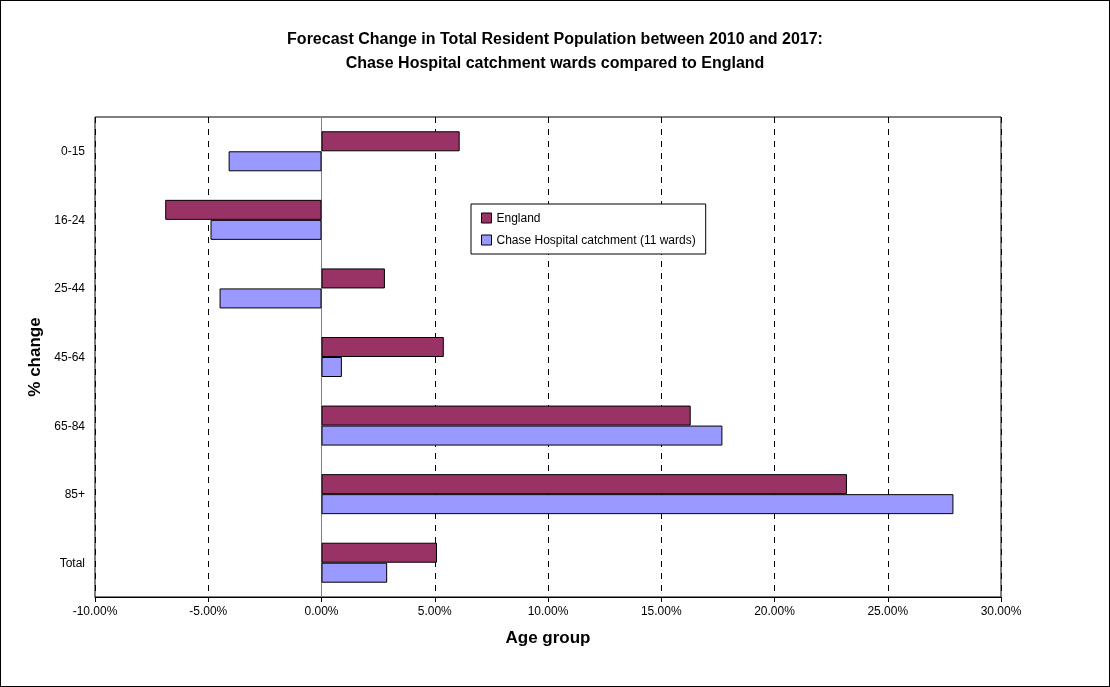  Describe the element at coordinates (73, 151) in the screenshot. I see `y-tick-label: 0-15` at that location.